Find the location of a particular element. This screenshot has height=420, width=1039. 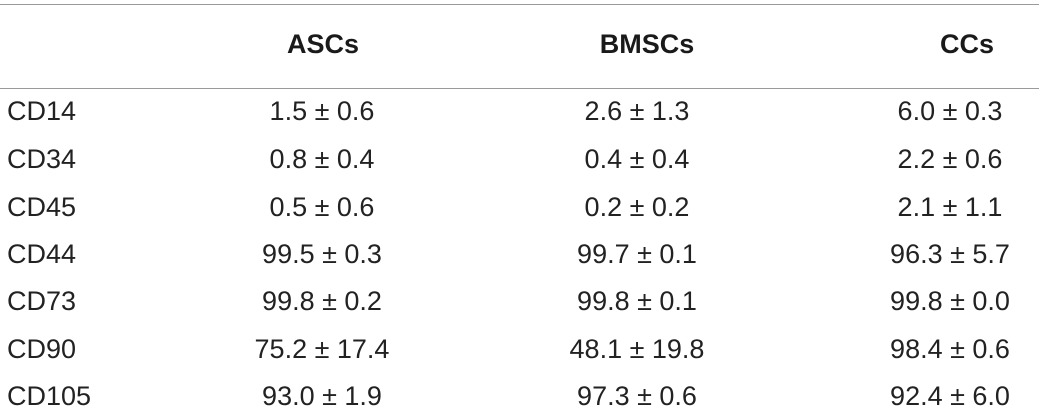

cell-bmscs: 48.1 ± 19.8 is located at coordinates (637, 349).